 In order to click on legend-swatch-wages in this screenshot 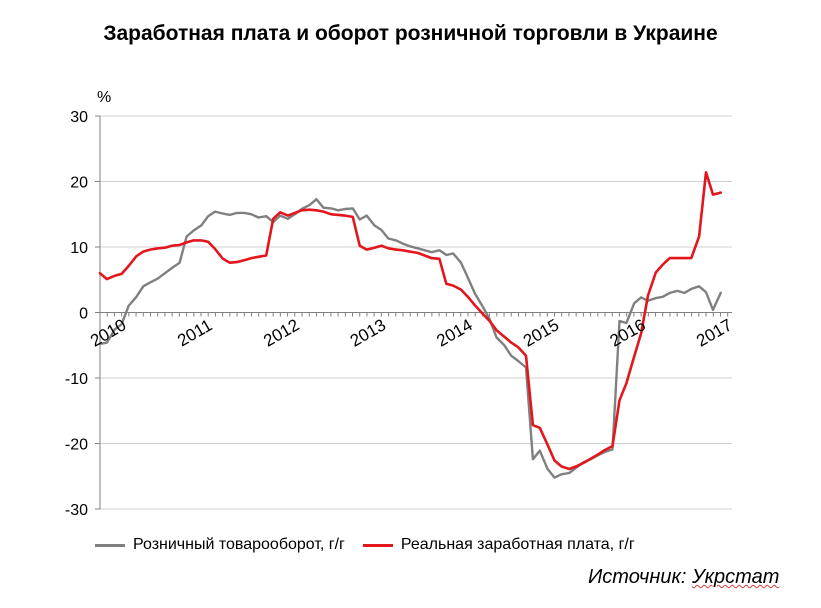, I will do `click(377, 545)`.